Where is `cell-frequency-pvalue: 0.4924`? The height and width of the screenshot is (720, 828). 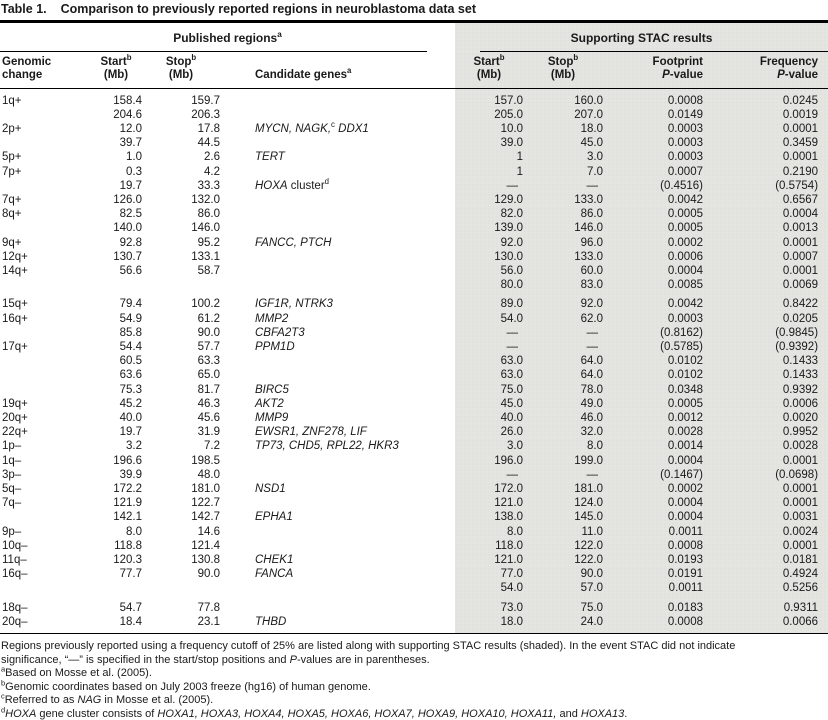 cell-frequency-pvalue: 0.4924 is located at coordinates (765, 574).